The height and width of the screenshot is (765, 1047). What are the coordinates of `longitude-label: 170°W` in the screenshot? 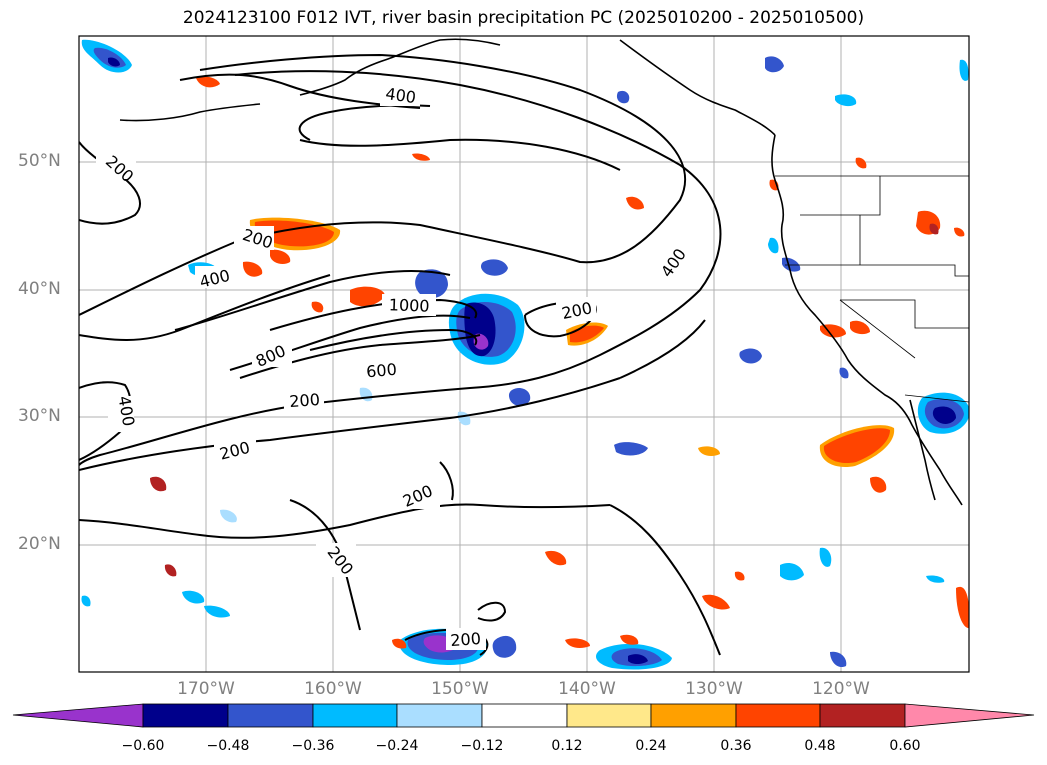 It's located at (206, 689).